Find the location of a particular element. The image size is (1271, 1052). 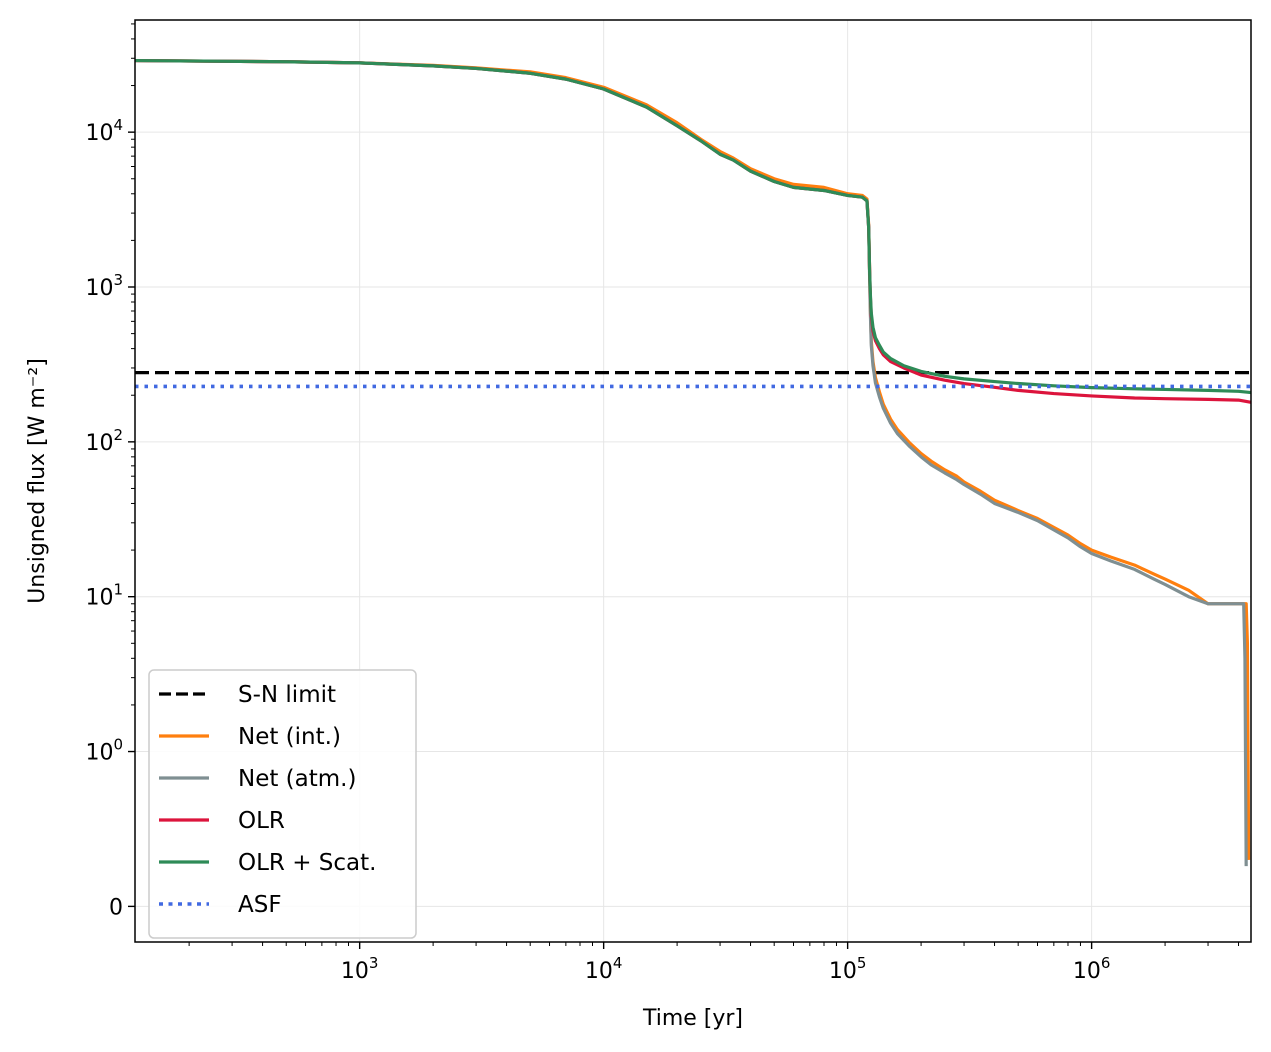

legend-label-4: OLR + Scat. is located at coordinates (307, 863).